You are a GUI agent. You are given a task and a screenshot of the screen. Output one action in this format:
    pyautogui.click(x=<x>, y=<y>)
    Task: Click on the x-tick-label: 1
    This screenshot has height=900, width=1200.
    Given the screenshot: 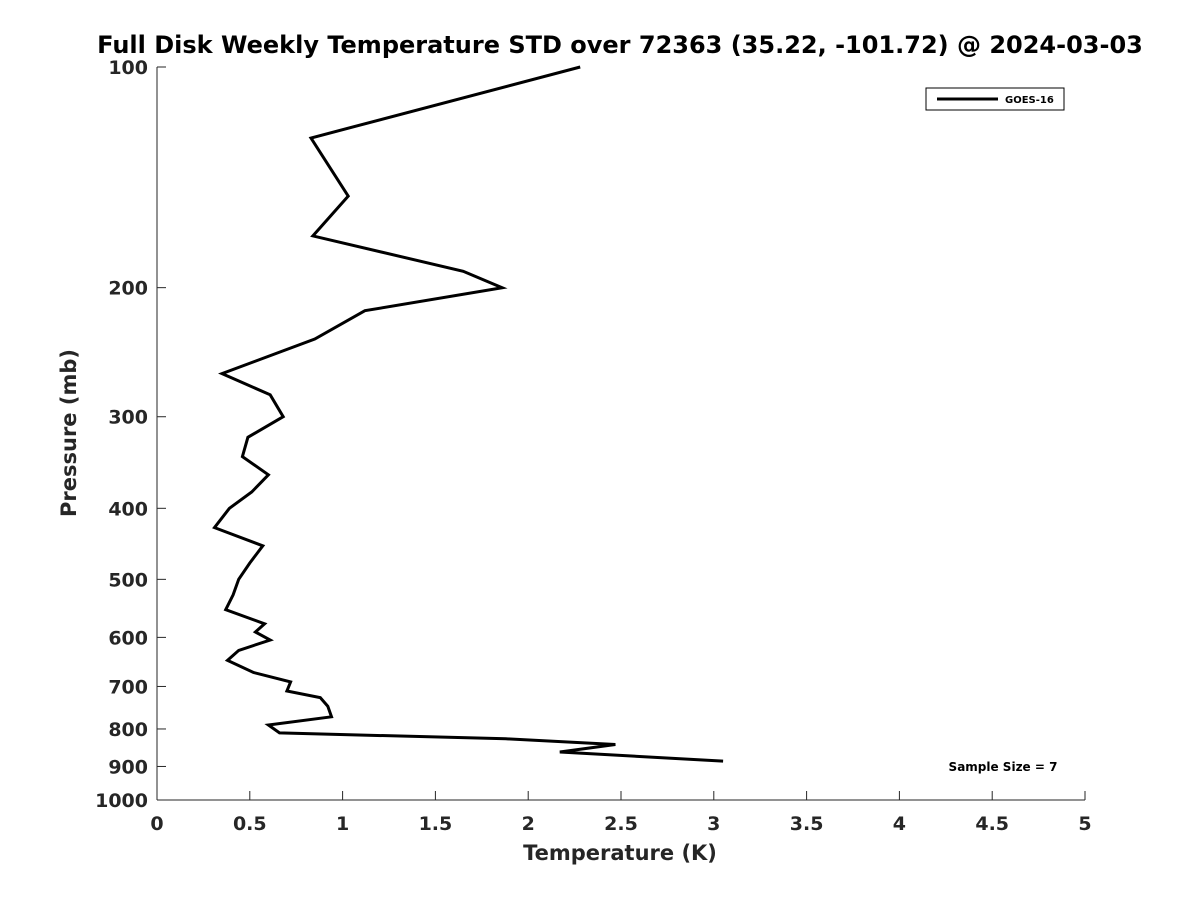 What is the action you would take?
    pyautogui.click(x=342, y=824)
    